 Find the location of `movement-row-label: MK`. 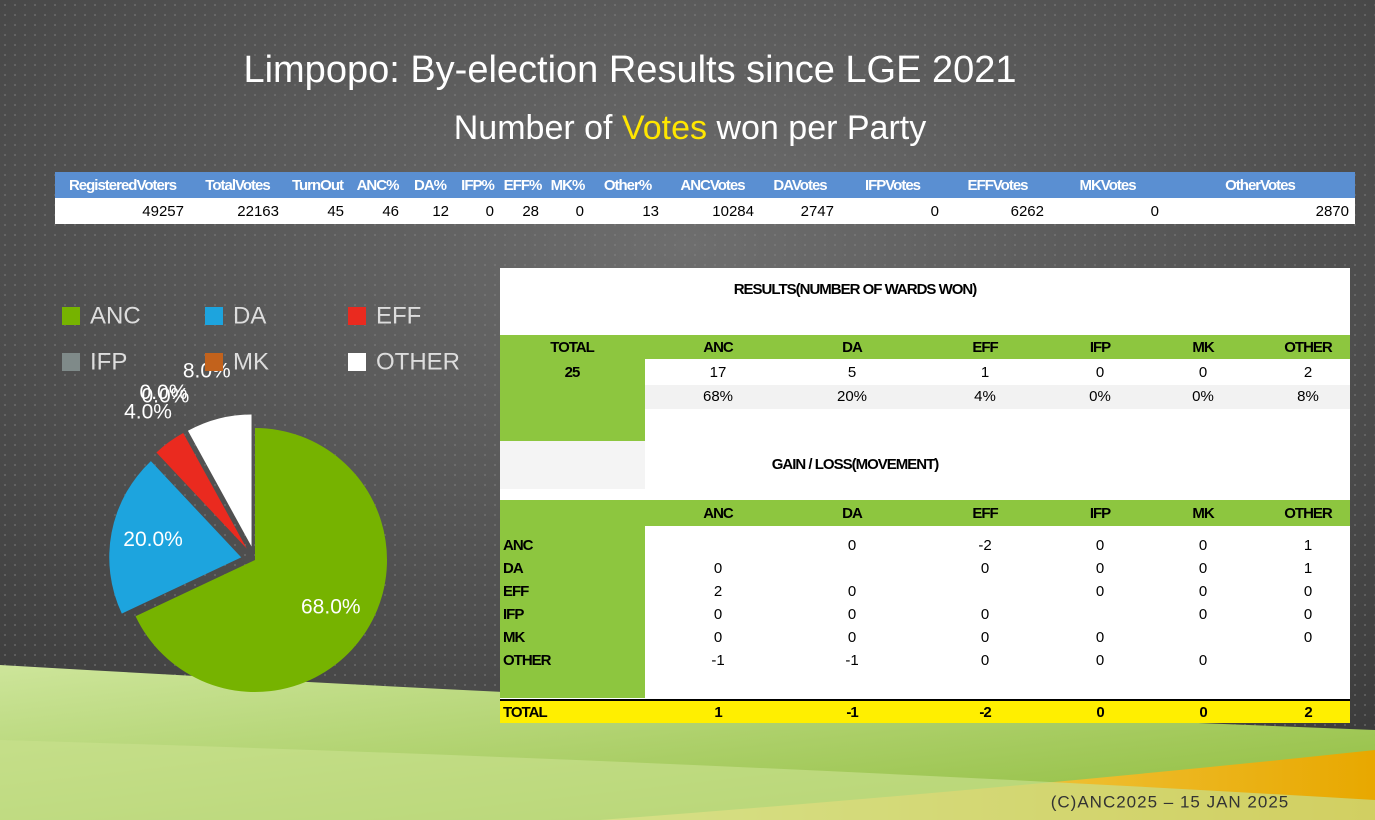

movement-row-label: MK is located at coordinates (514, 637).